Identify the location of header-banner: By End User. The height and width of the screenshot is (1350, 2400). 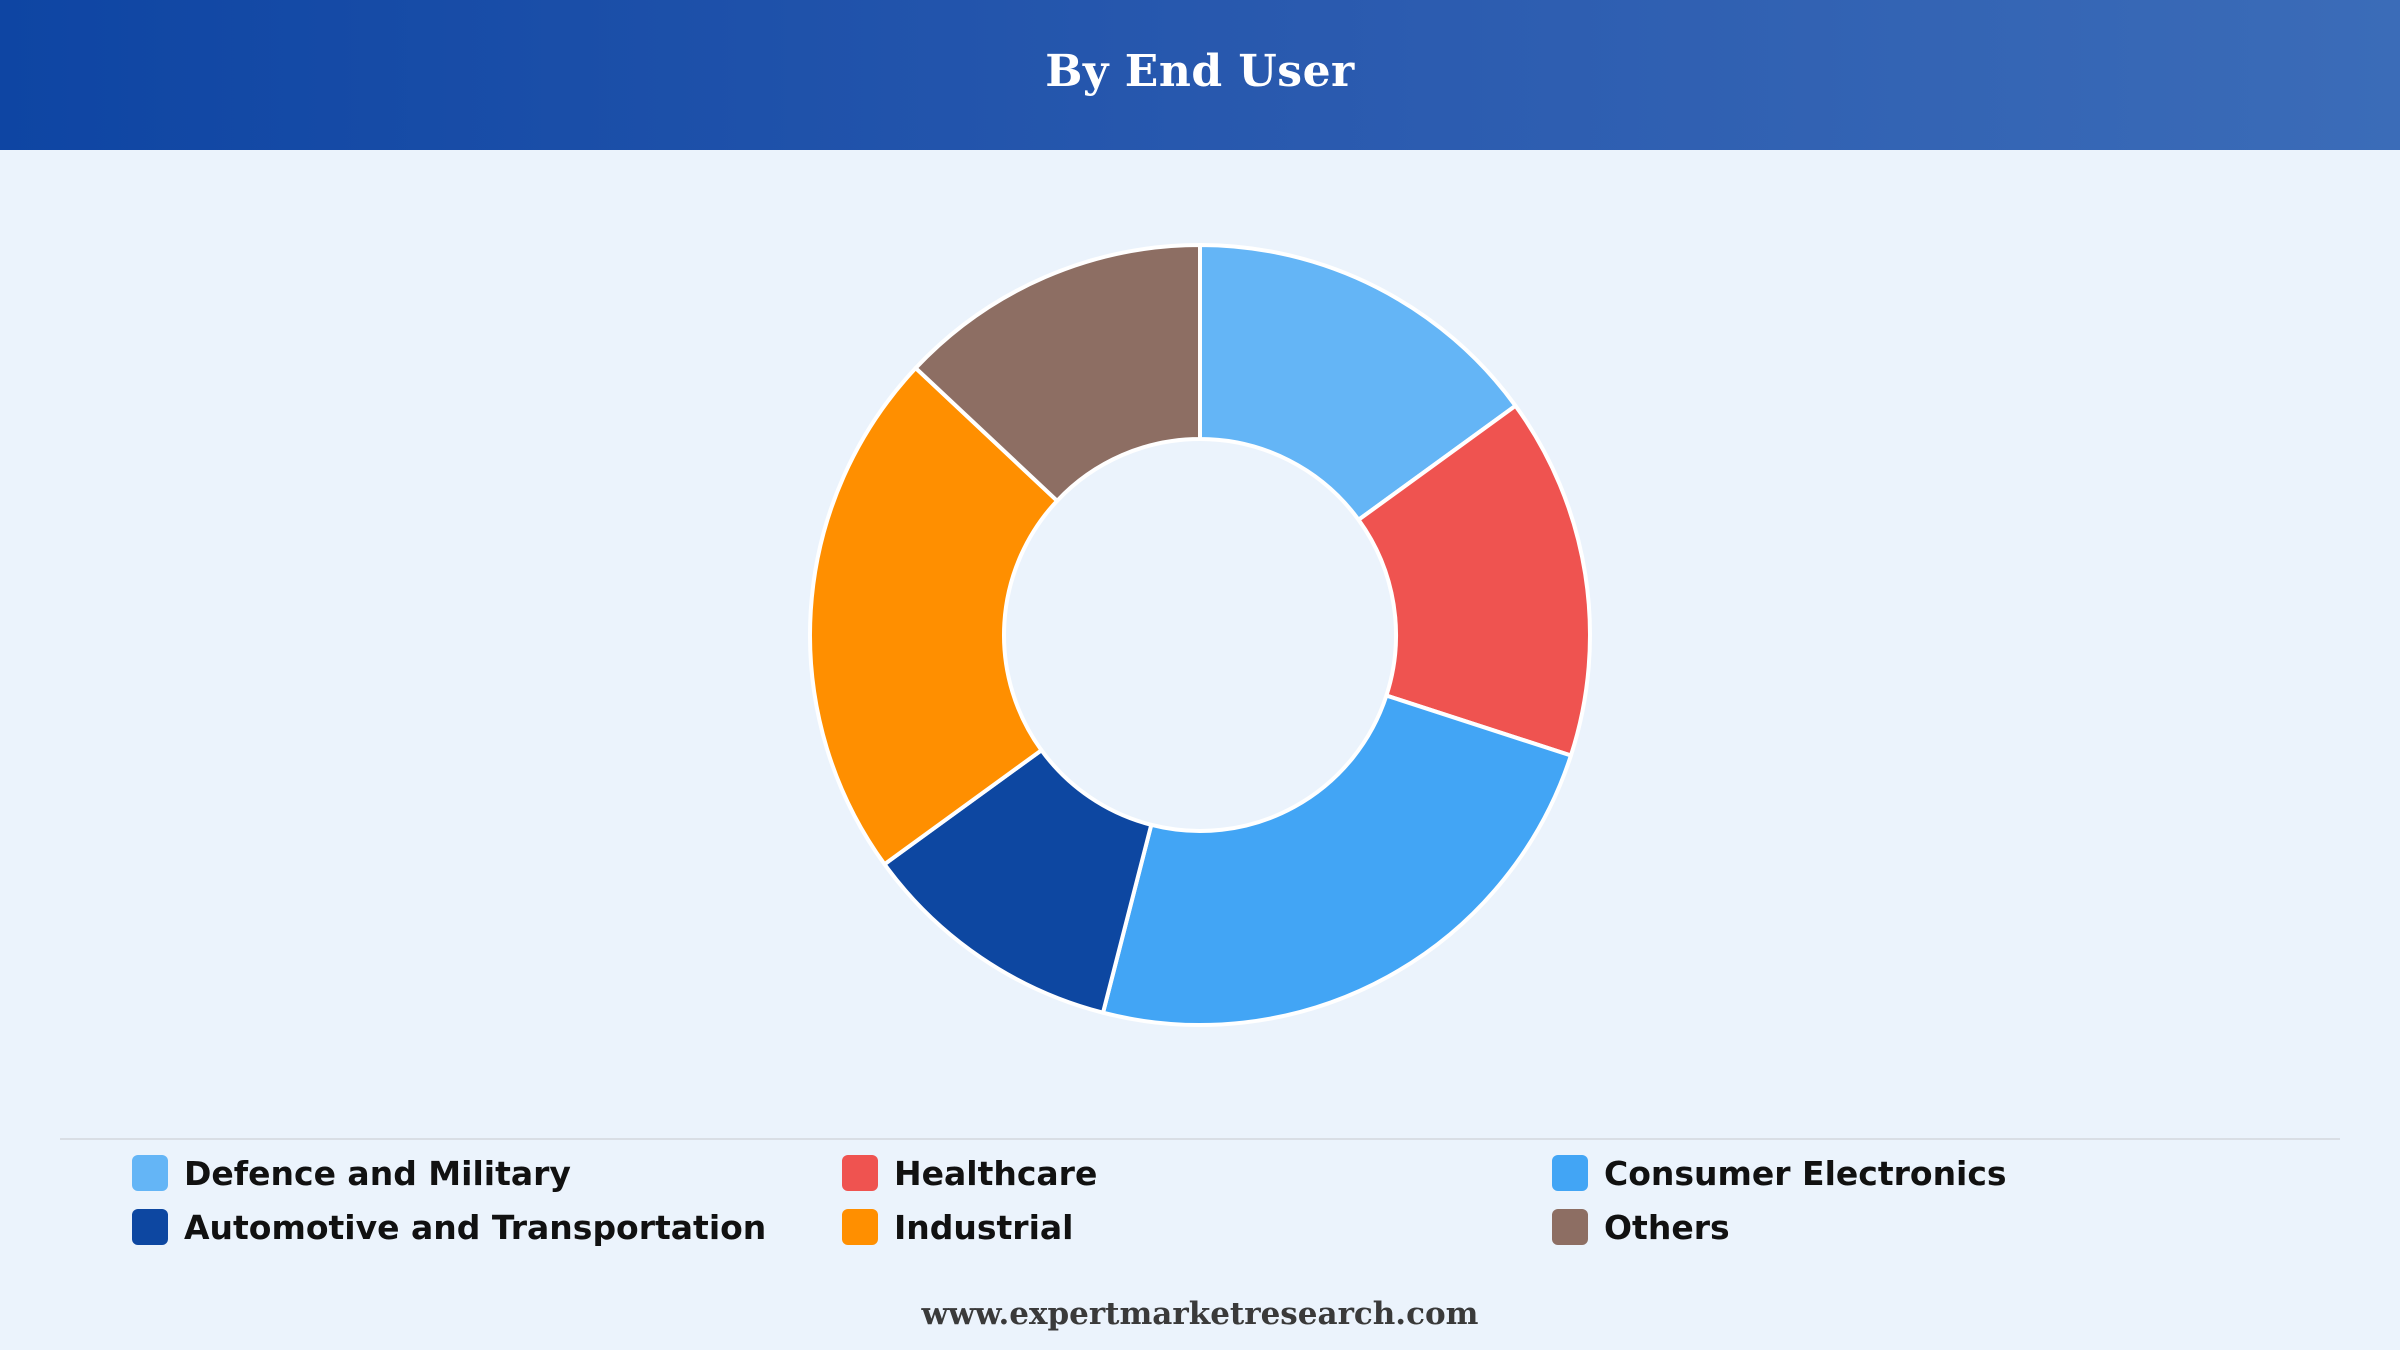
(1200, 75).